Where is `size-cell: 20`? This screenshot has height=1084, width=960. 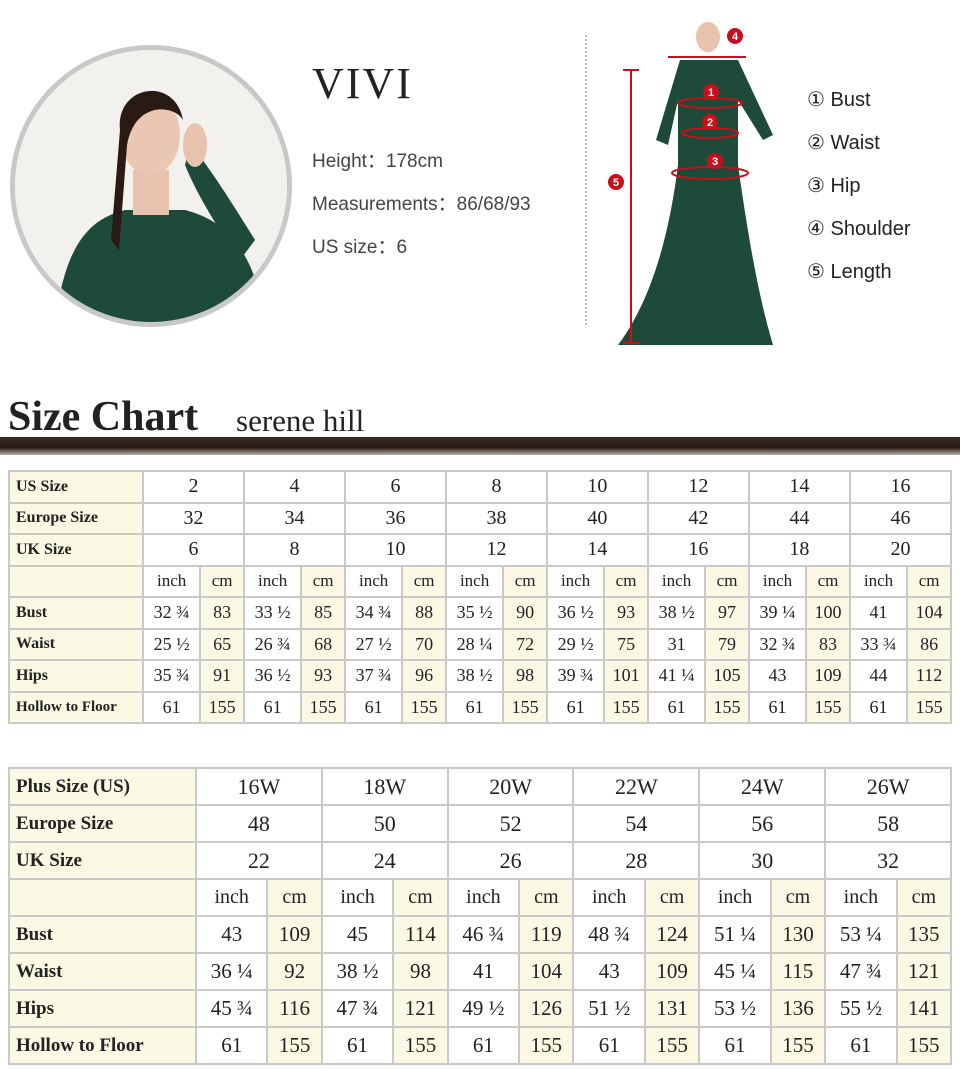
size-cell: 20 is located at coordinates (900, 550).